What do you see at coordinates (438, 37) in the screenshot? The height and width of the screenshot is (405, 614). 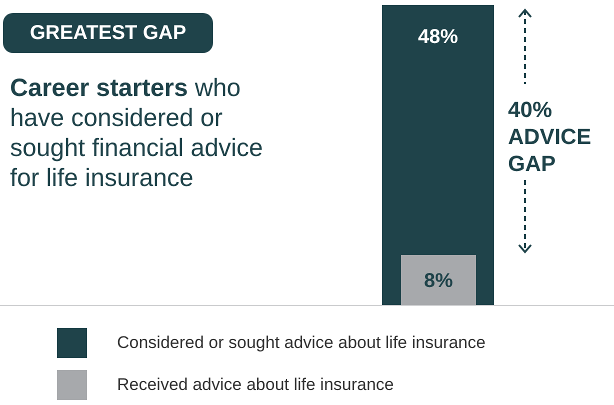 I see `data-label: 48%` at bounding box center [438, 37].